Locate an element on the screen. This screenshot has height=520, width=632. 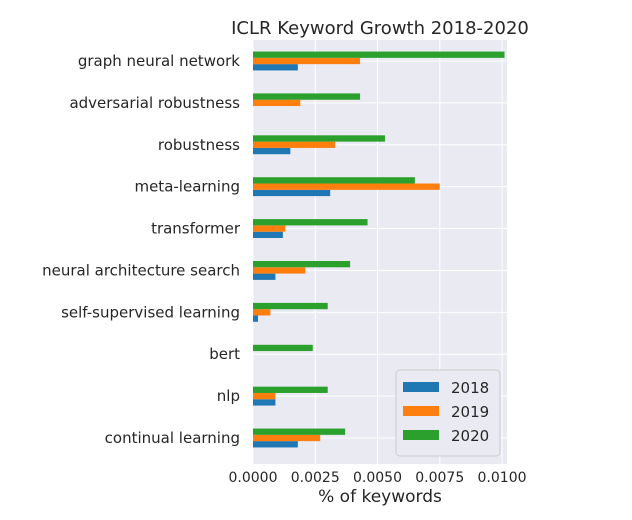
bar-2020-graph-neural-network is located at coordinates (379, 54).